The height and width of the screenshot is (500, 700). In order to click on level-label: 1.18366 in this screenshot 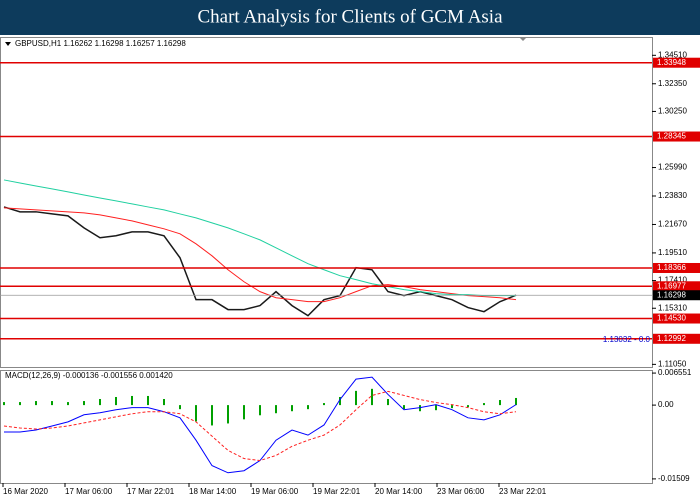, I will do `click(671, 267)`.